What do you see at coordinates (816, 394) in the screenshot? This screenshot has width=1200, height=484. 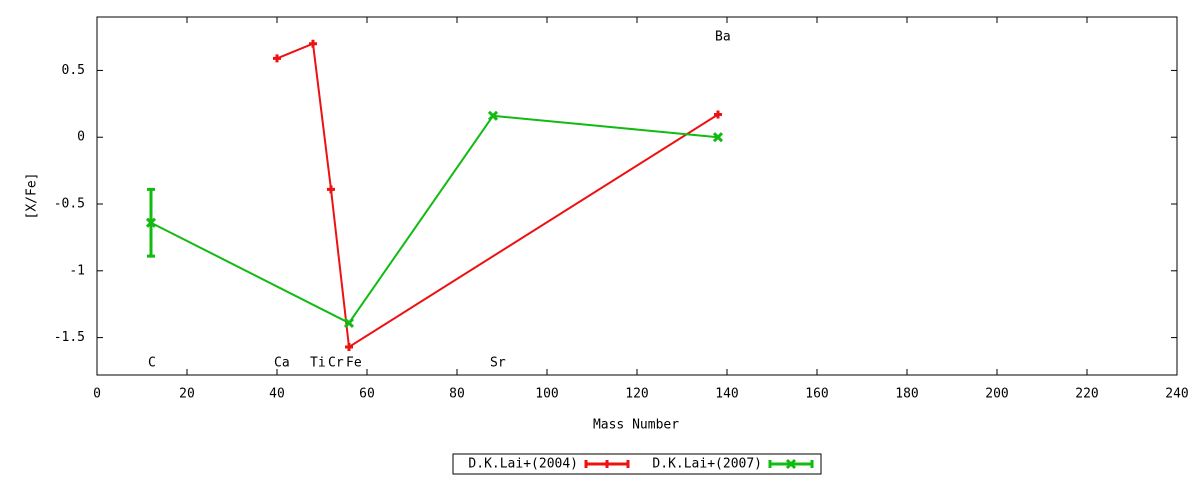 I see `x-tick-label: 160` at bounding box center [816, 394].